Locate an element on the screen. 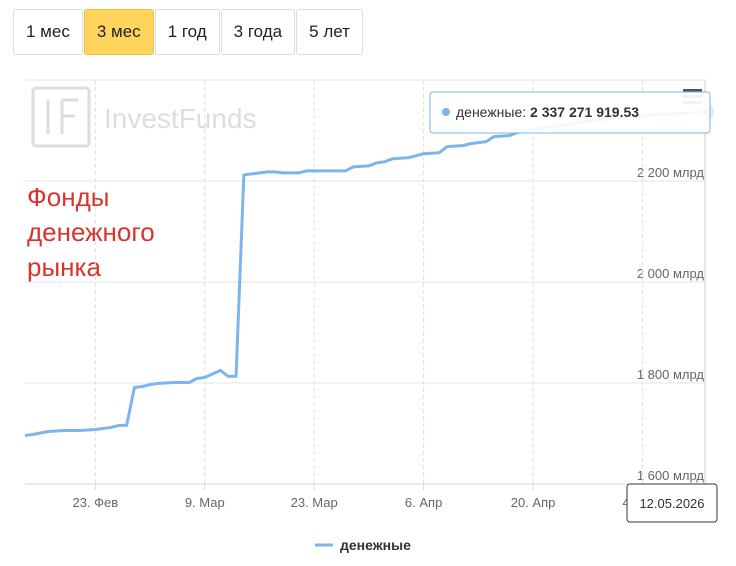 The height and width of the screenshot is (566, 736). y-tick-label: 2 200 млрд is located at coordinates (671, 172).